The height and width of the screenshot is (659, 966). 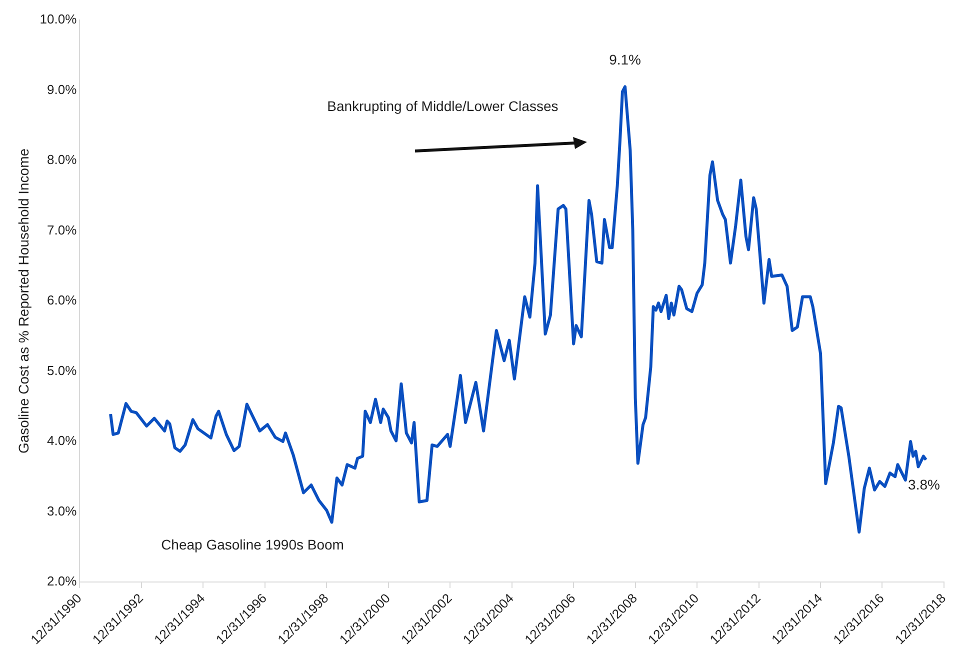 What do you see at coordinates (62, 230) in the screenshot?
I see `y-tick-label: 7.0%` at bounding box center [62, 230].